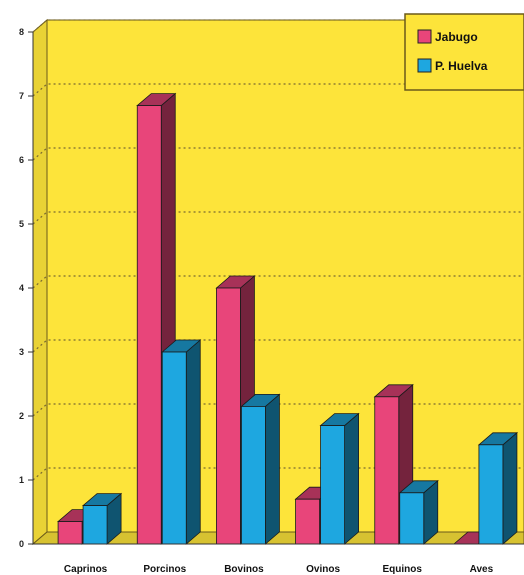 The height and width of the screenshot is (575, 524). I want to click on legend-swatch-jabugo, so click(424, 36).